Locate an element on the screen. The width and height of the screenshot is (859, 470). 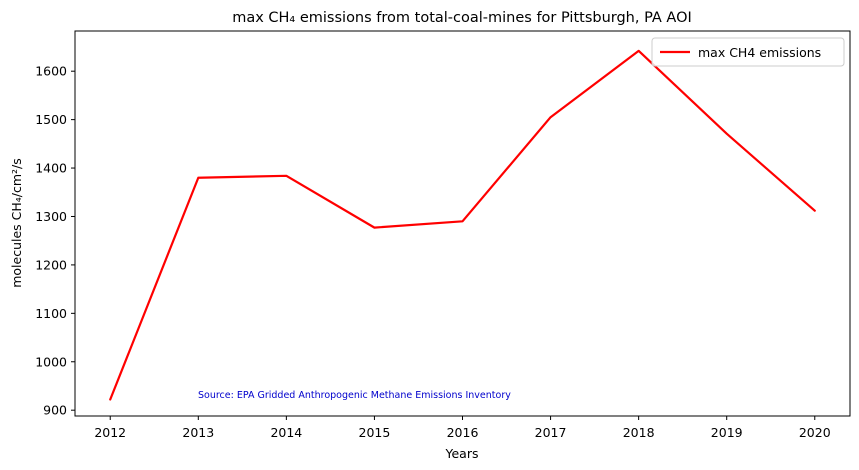
y-tick-label: 1600 is located at coordinates (51, 71).